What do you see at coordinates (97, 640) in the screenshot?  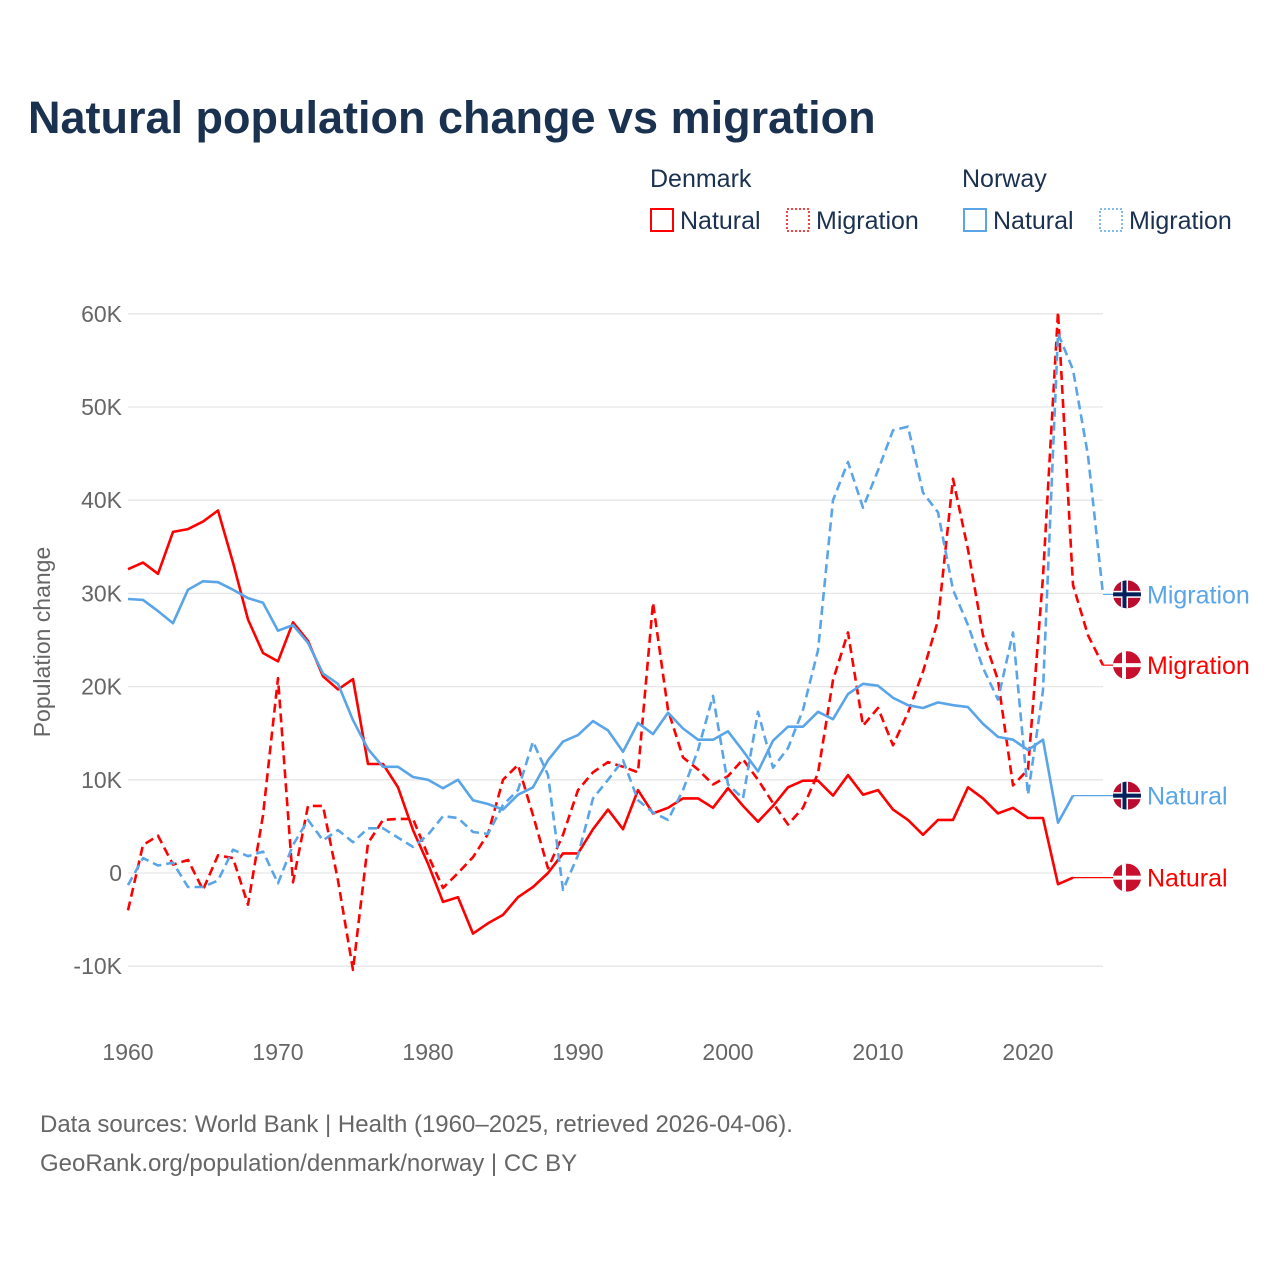 I see `y-axis-ticks: 60K 50K 40K 30K 20K 10K 0 -10K` at bounding box center [97, 640].